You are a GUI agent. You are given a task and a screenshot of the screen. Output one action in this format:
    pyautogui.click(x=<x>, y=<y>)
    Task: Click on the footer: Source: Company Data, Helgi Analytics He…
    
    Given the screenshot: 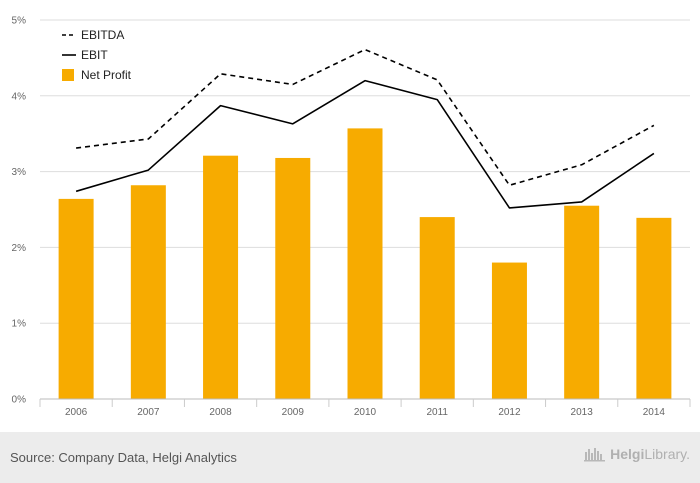 What is the action you would take?
    pyautogui.click(x=350, y=457)
    